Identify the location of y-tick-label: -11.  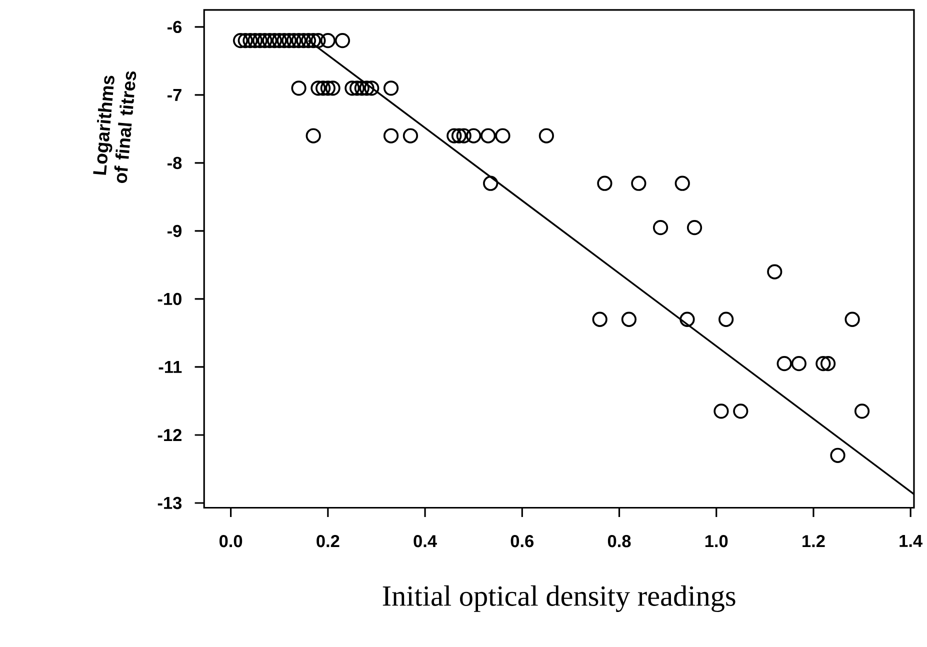
(170, 366).